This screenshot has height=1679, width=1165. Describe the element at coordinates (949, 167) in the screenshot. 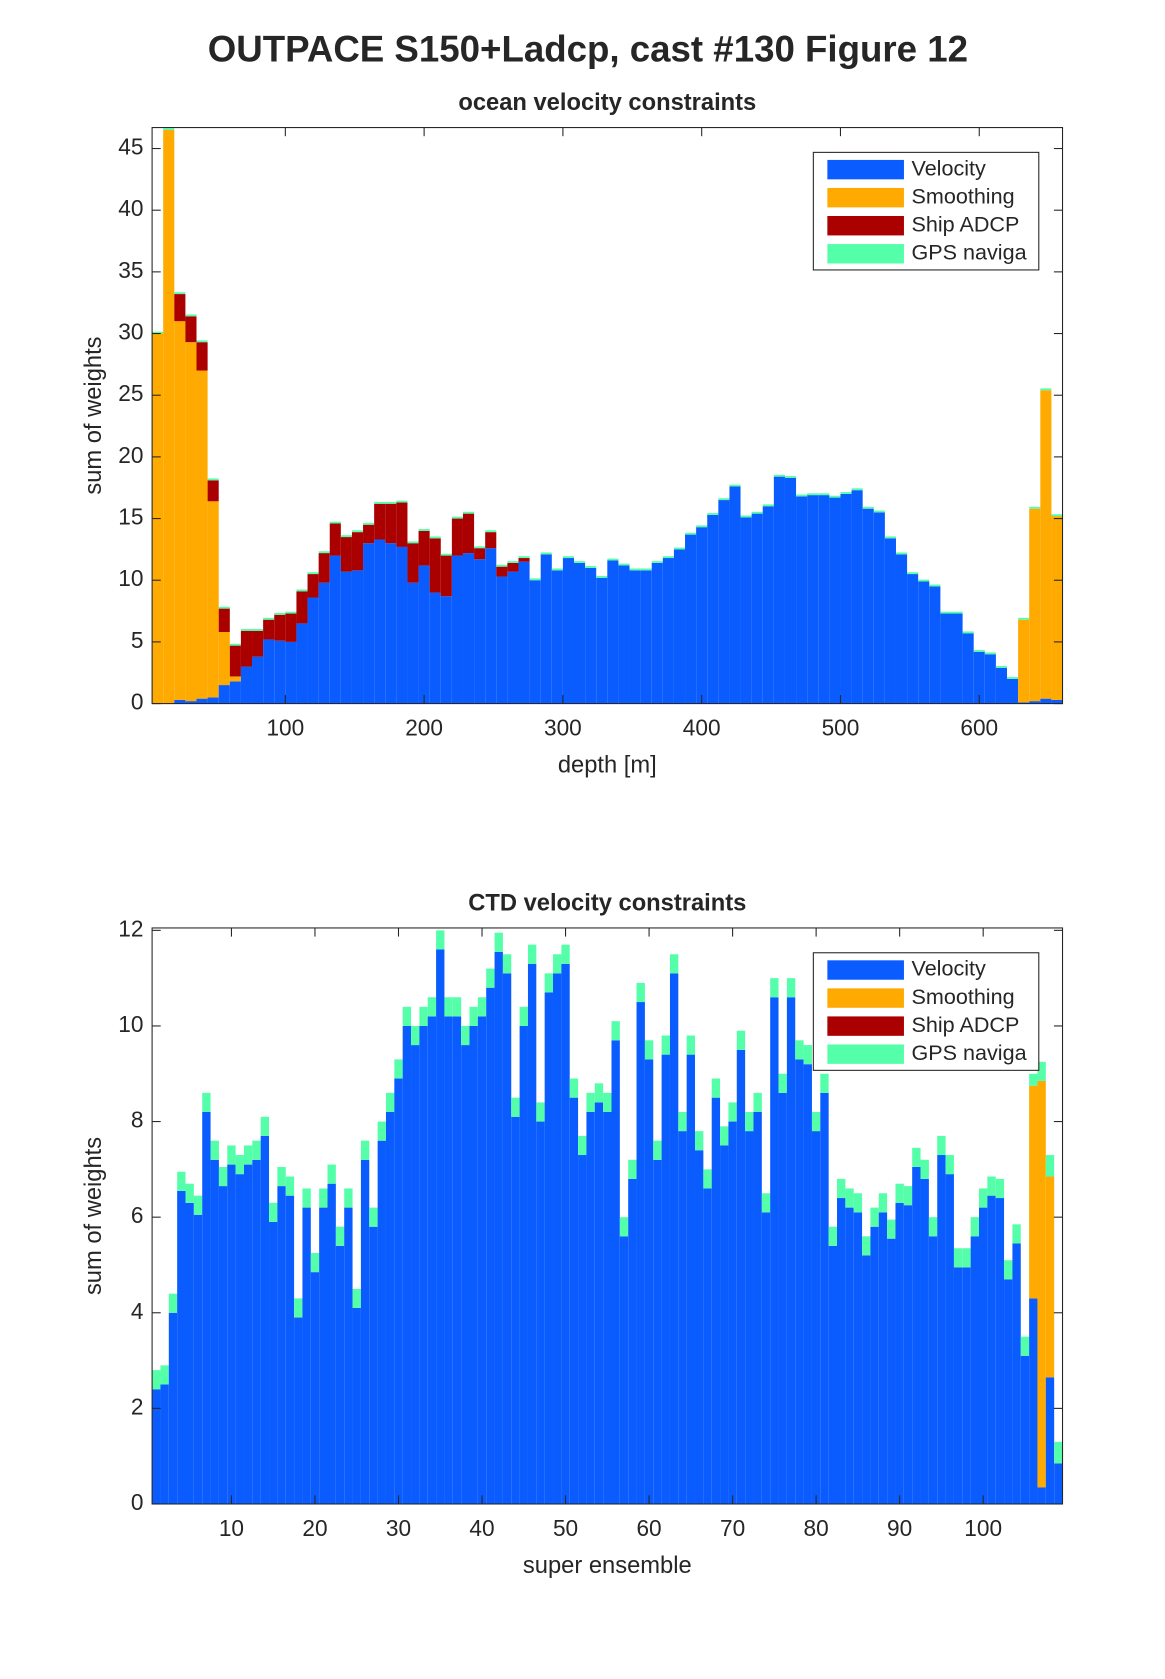

I see `legend-label: Velocity` at that location.